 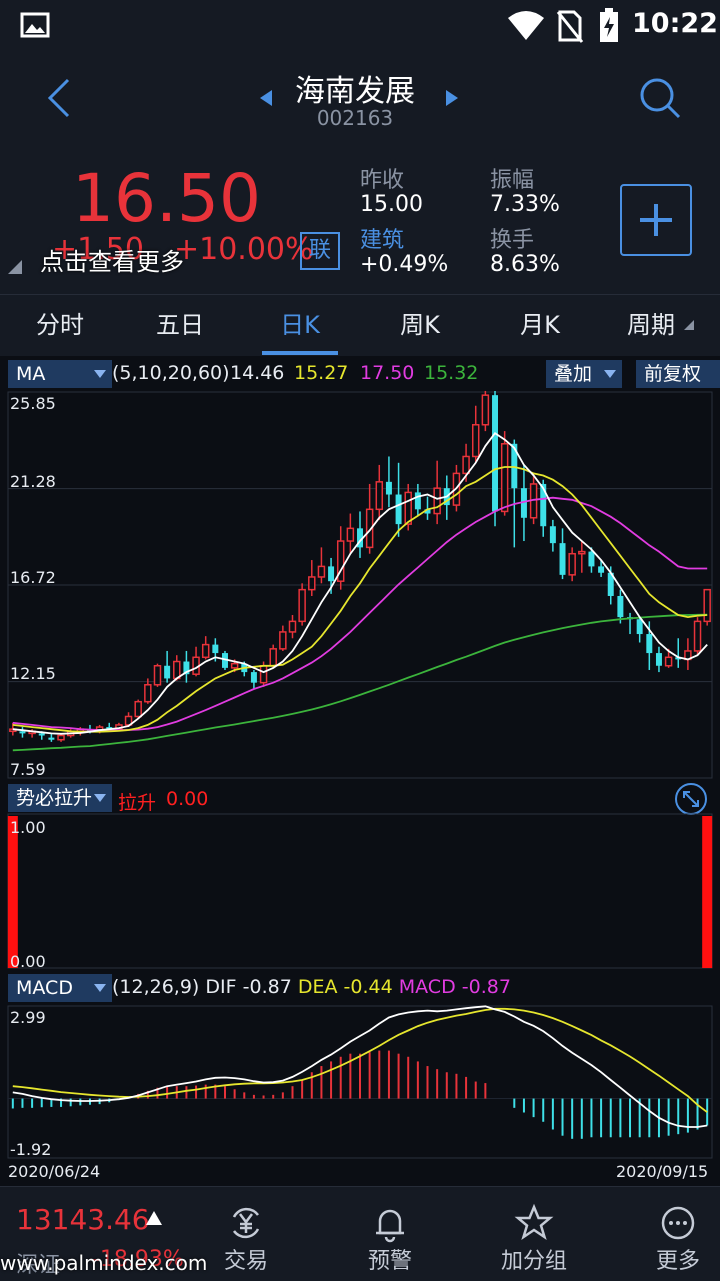 What do you see at coordinates (512, 240) in the screenshot?
I see `turnover-label: 换手` at bounding box center [512, 240].